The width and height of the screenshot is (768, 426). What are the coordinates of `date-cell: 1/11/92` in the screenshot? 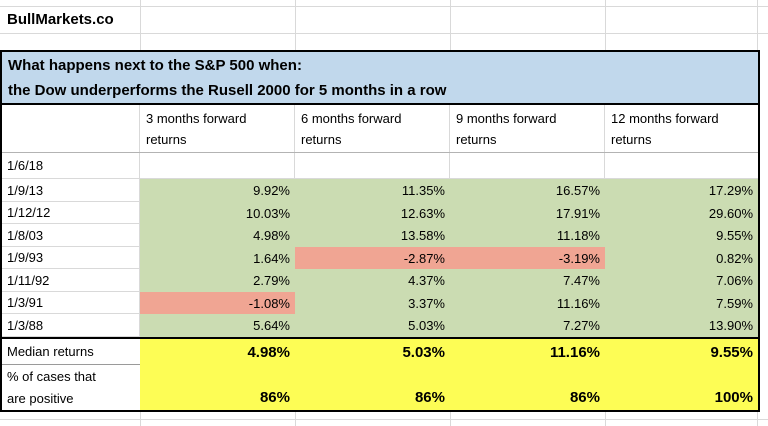 It's located at (71, 280).